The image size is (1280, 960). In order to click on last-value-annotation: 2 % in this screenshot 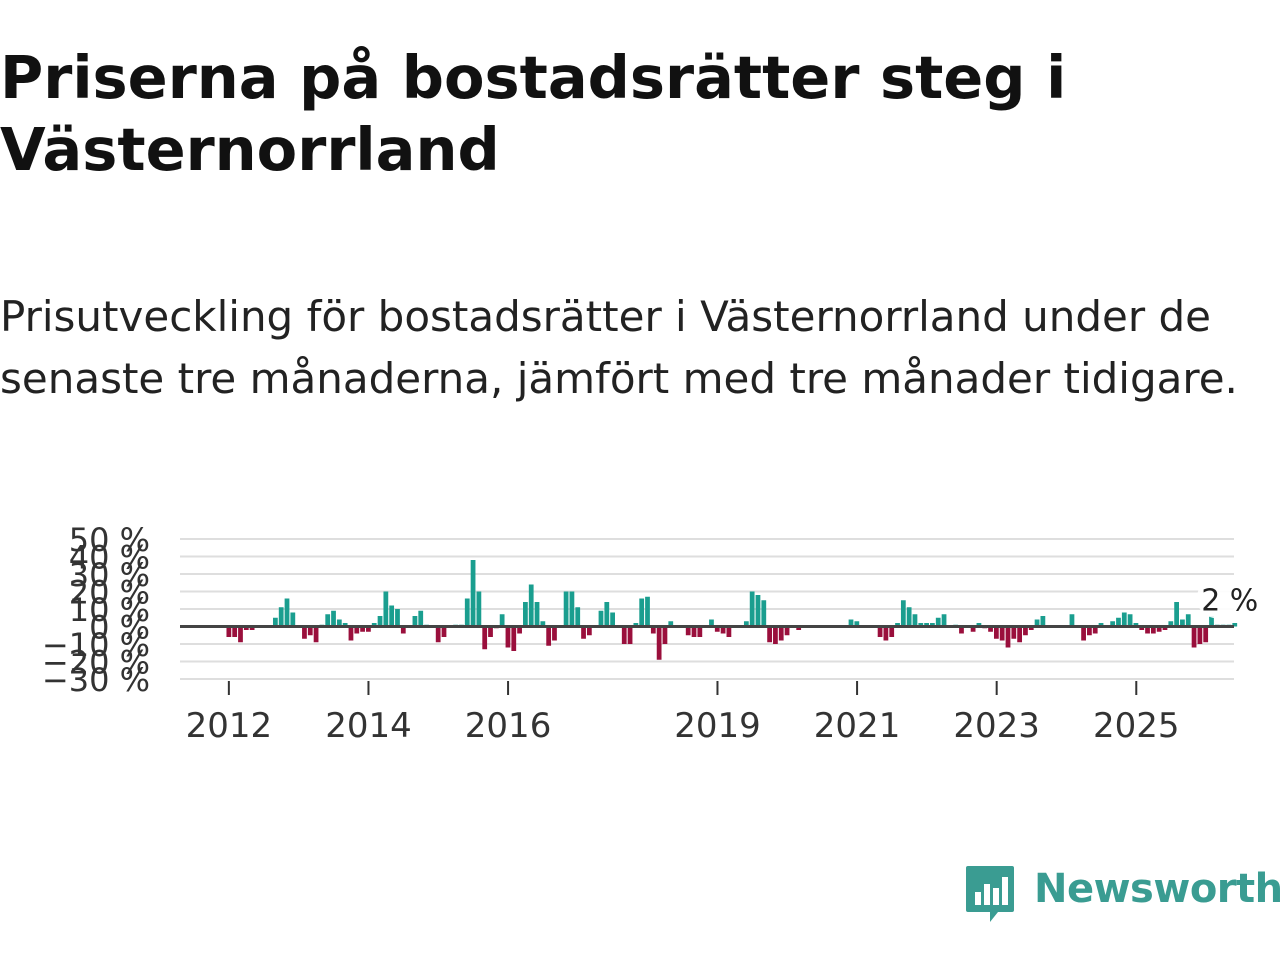, I will do `click(1229, 598)`.